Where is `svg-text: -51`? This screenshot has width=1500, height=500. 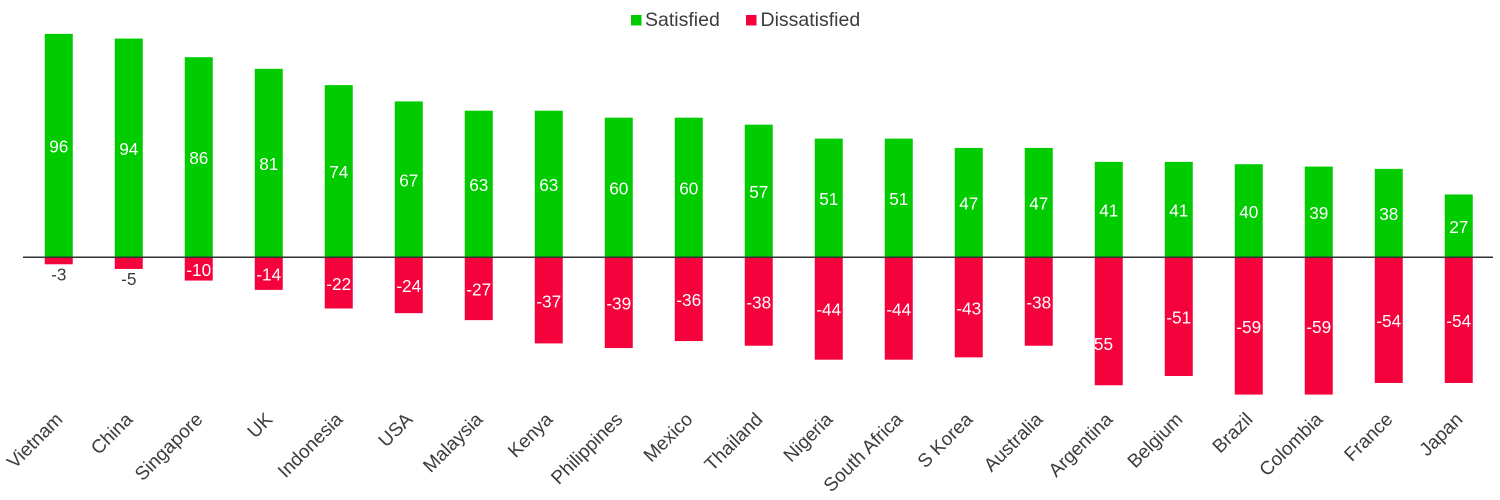
svg-text: -51 is located at coordinates (1178, 318).